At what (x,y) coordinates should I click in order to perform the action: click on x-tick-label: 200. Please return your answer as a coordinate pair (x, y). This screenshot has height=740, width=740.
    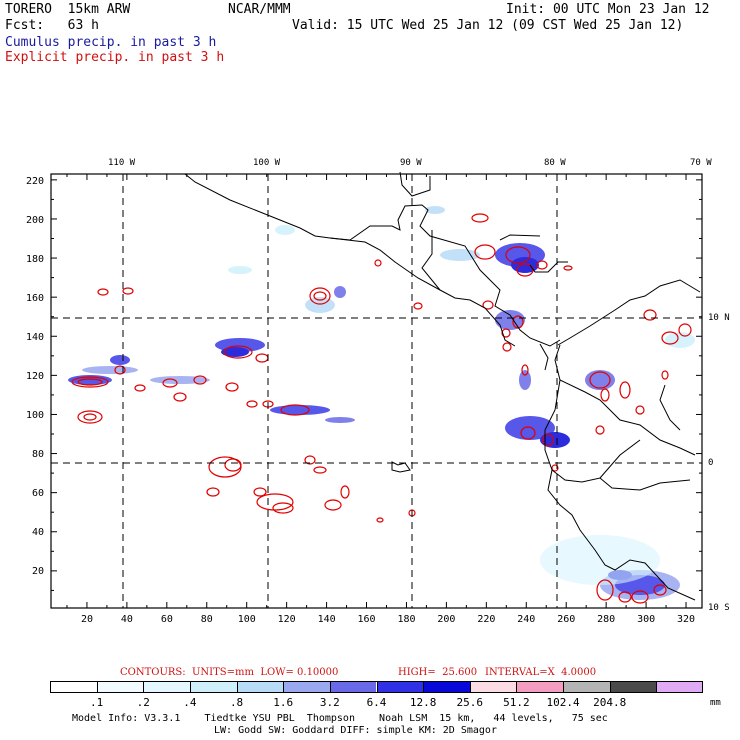
    Looking at the image, I should click on (446, 619).